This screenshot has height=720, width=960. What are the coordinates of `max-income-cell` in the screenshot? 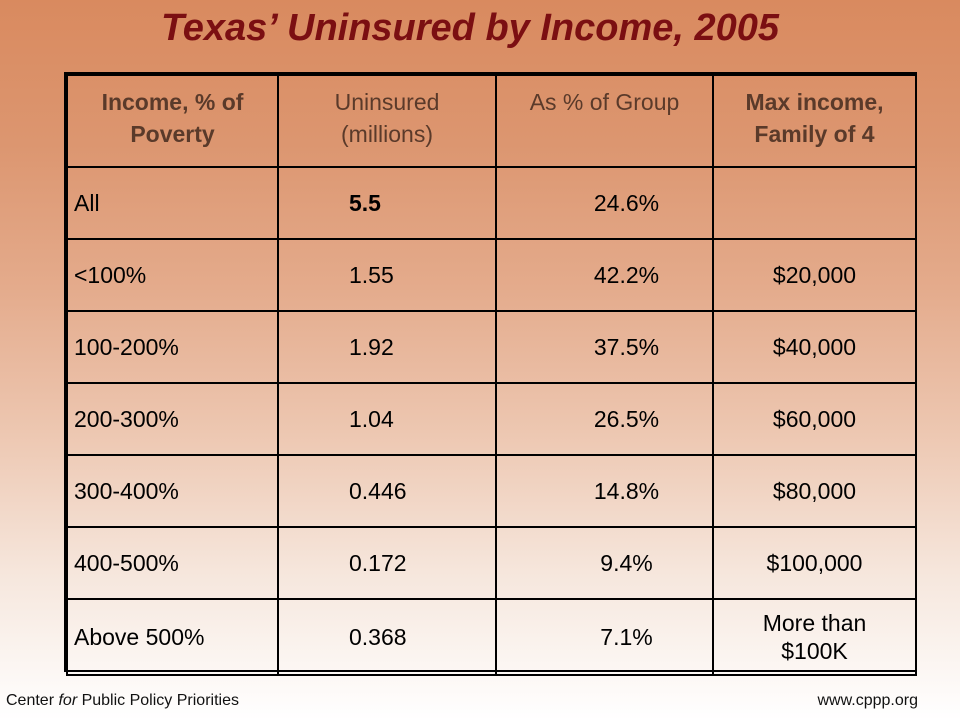 It's located at (814, 203).